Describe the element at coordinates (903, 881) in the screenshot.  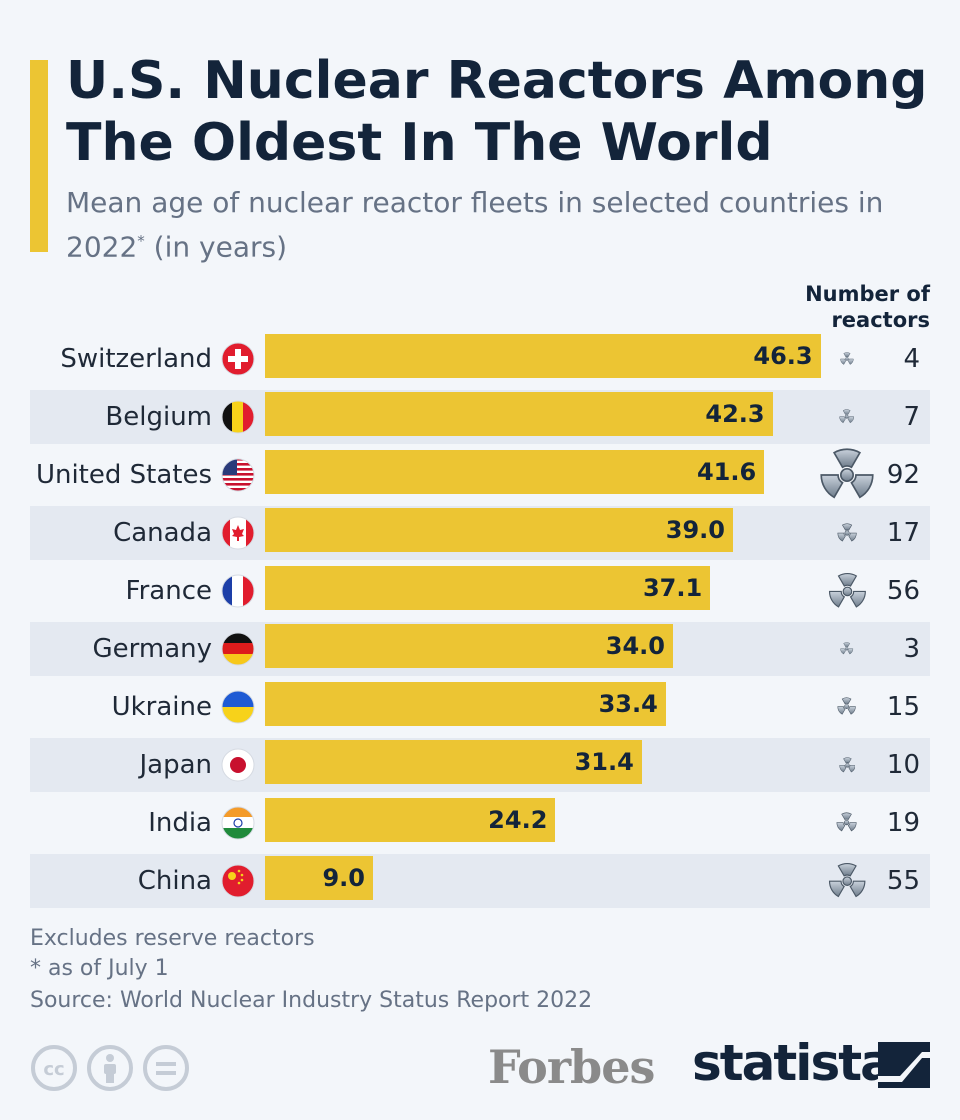
I see `reactor-count: 55` at that location.